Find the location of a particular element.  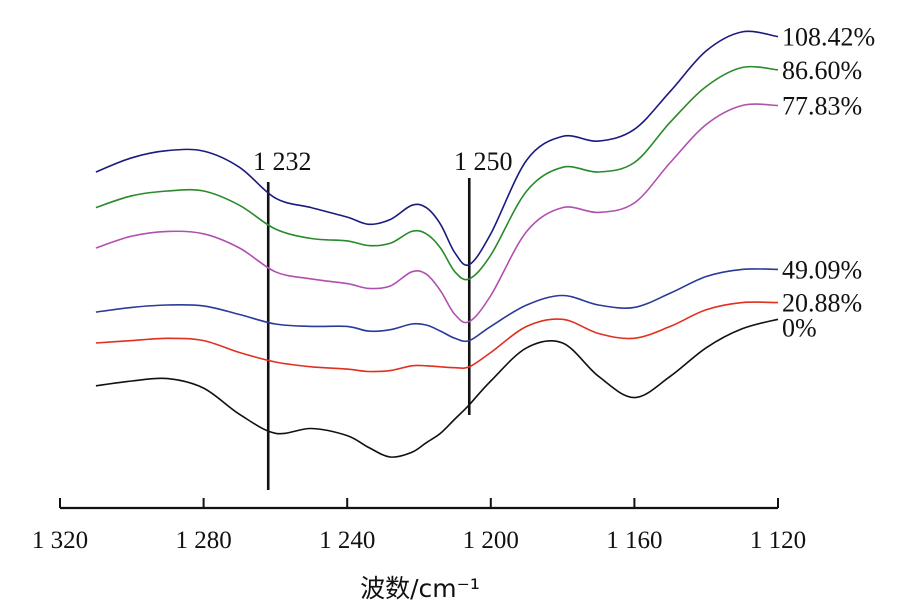

series-label-2: 77.83% is located at coordinates (822, 106).